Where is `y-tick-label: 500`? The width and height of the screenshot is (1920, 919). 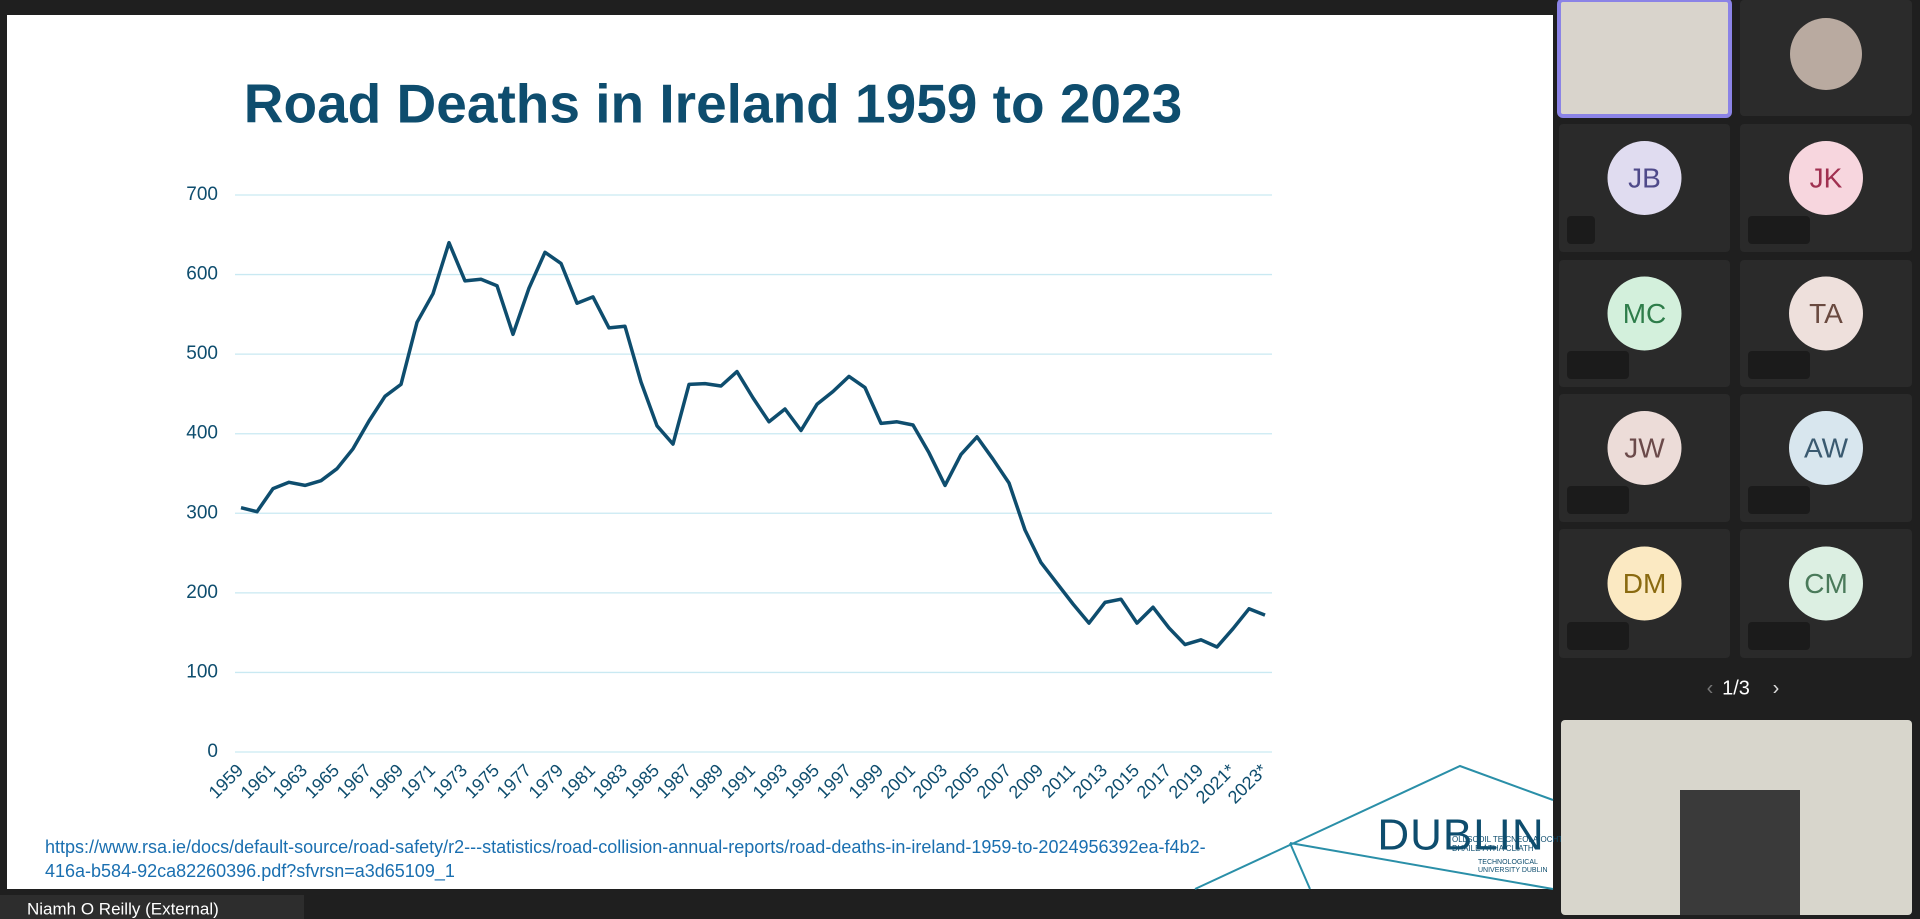 y-tick-label: 500 is located at coordinates (202, 353).